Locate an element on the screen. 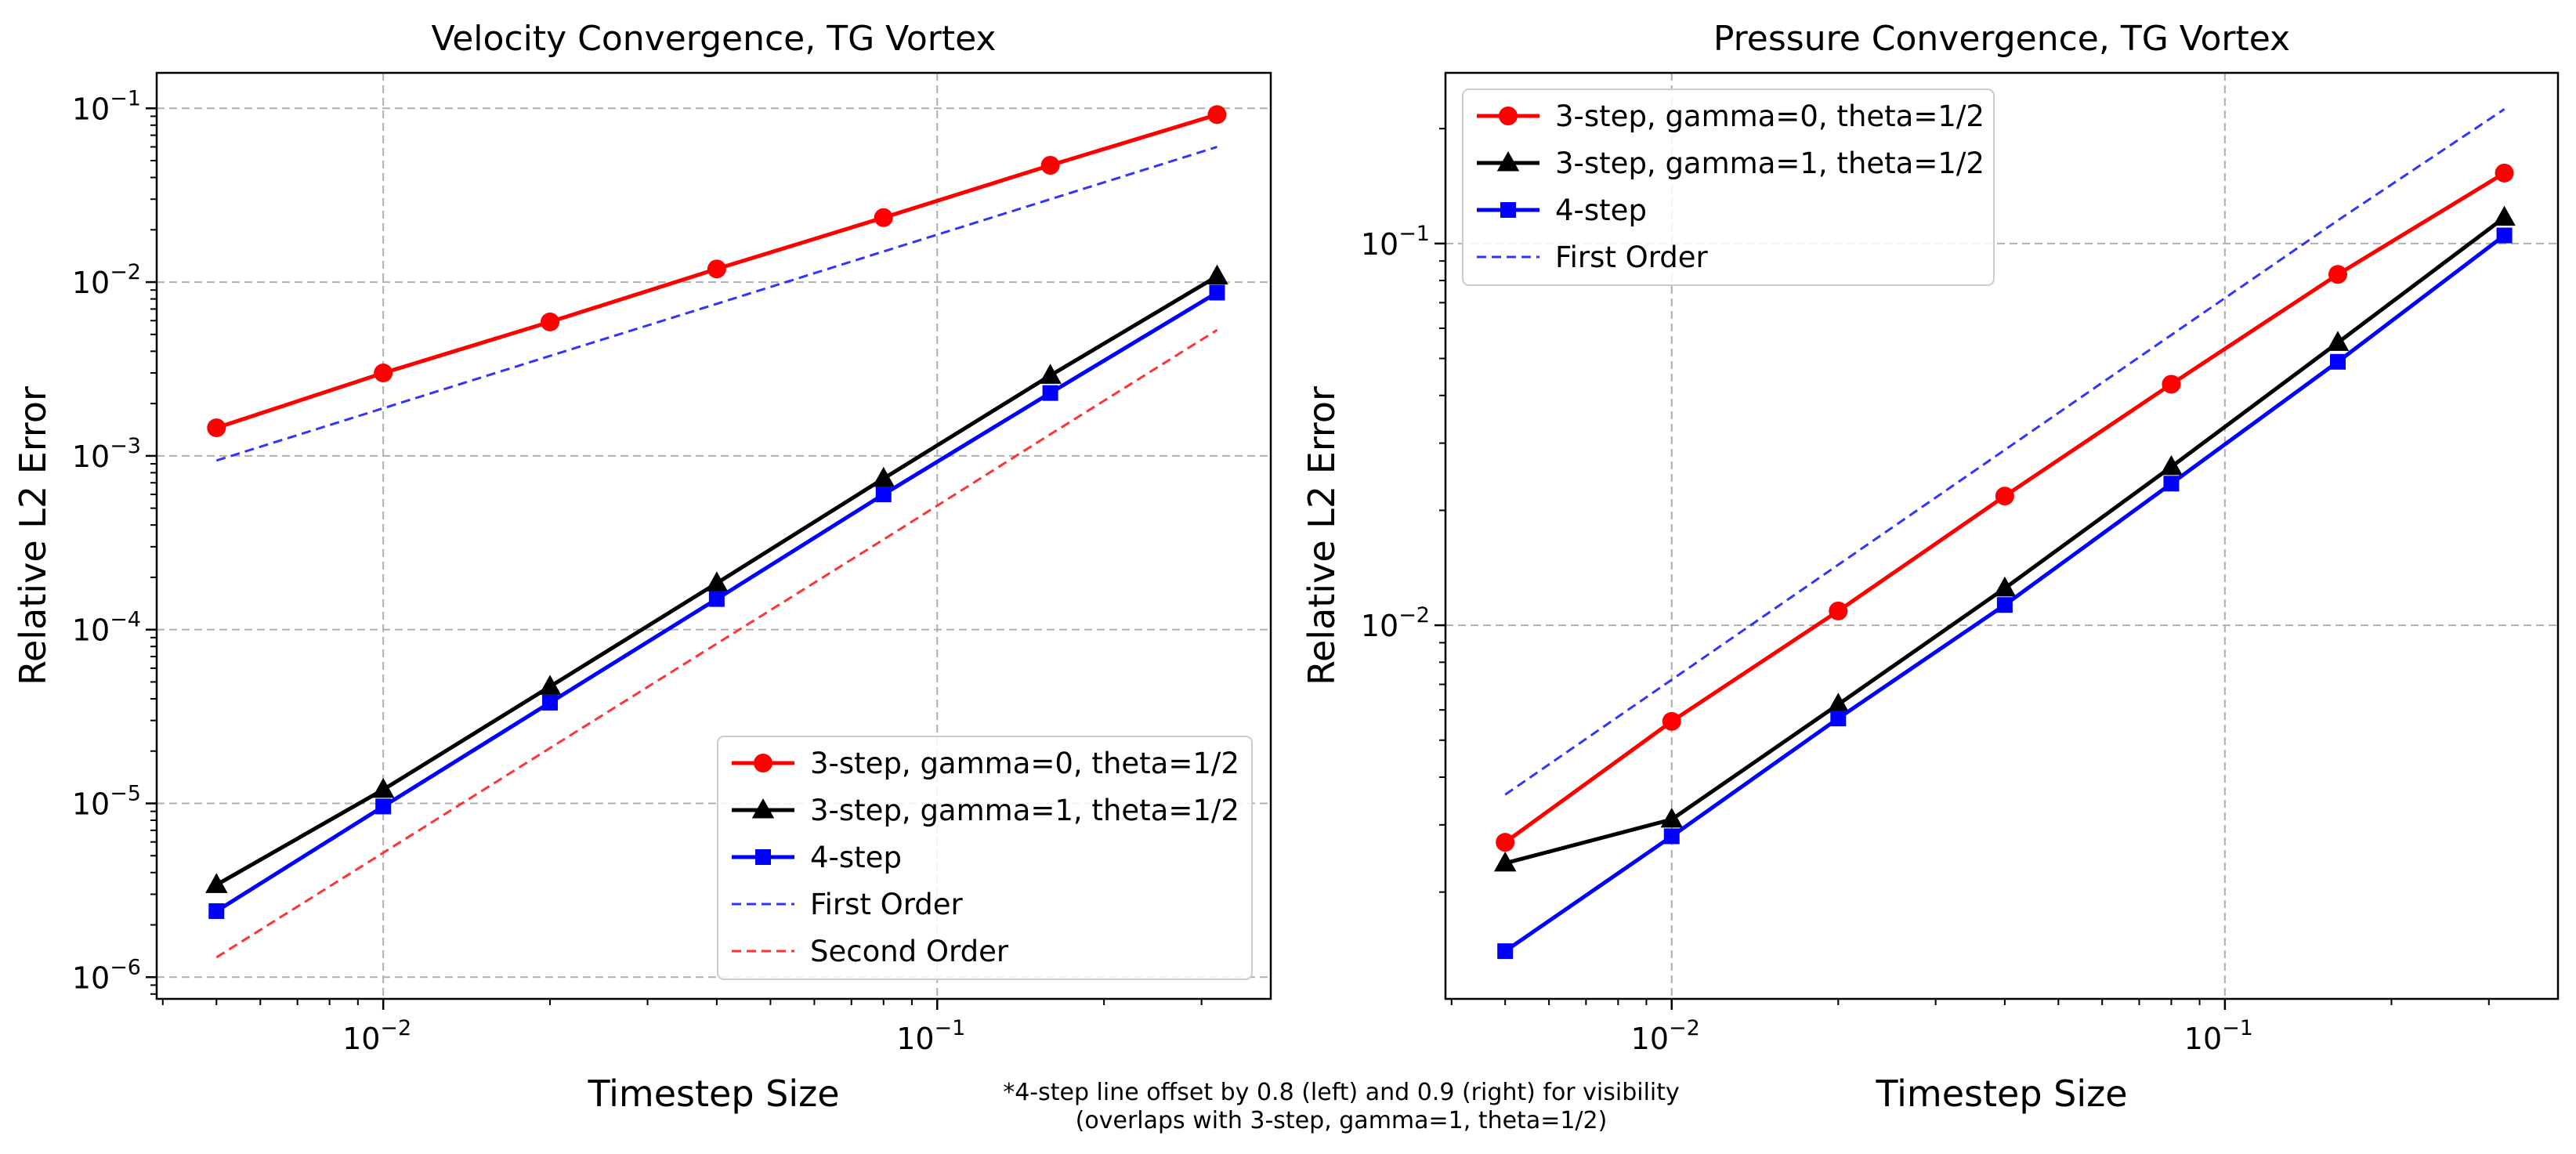 Image resolution: width=2576 pixels, height=1154 pixels. chart-title: Velocity Convergence, TG Vortex is located at coordinates (715, 39).